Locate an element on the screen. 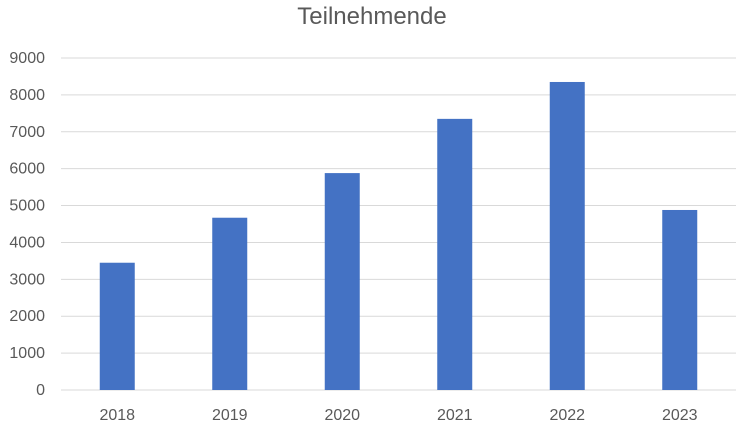  y-tick-label: 8000 is located at coordinates (27, 95).